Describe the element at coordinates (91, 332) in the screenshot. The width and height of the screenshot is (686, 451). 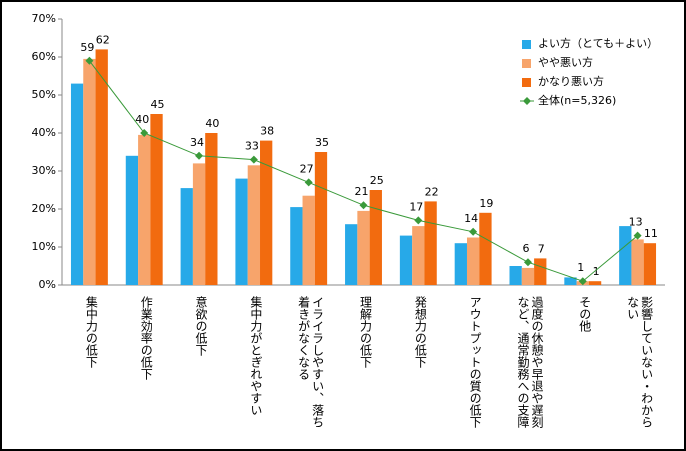
I see `x-tick-label: 集中力の低下` at that location.